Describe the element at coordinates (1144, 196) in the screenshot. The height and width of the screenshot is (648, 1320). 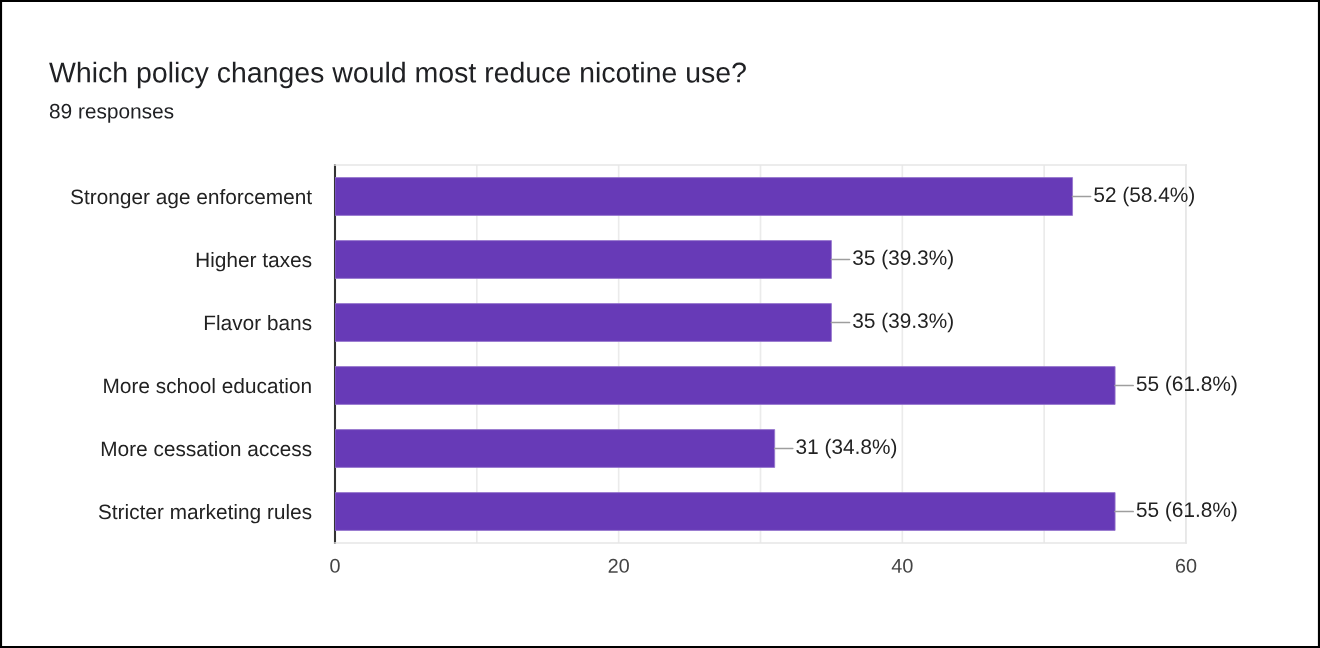
I see `data-label: 52 (58.4%)` at that location.